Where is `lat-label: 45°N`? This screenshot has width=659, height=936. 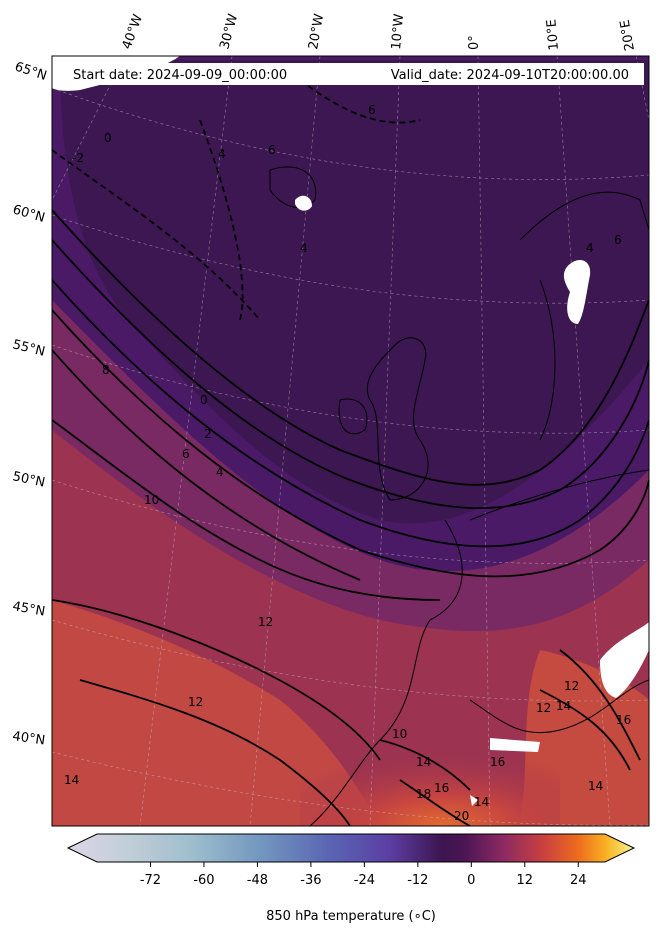
lat-label: 45°N is located at coordinates (28, 609).